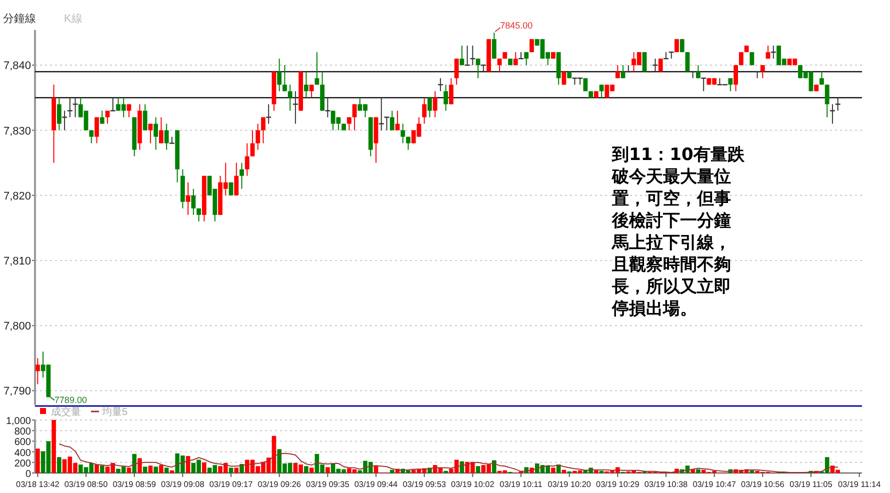  Describe the element at coordinates (17, 392) in the screenshot. I see `y-tick-label: 7,790` at that location.